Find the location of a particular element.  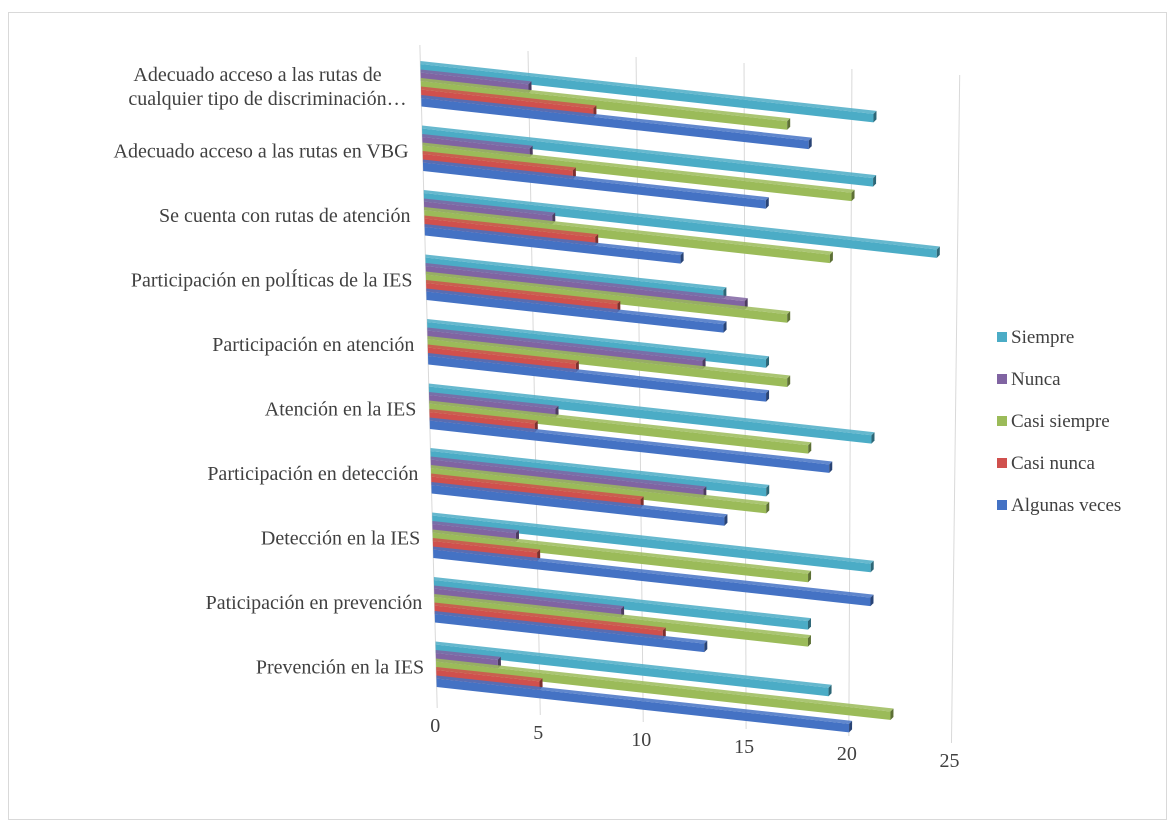

bar-casi-nunca-9-top is located at coordinates (509, 97).